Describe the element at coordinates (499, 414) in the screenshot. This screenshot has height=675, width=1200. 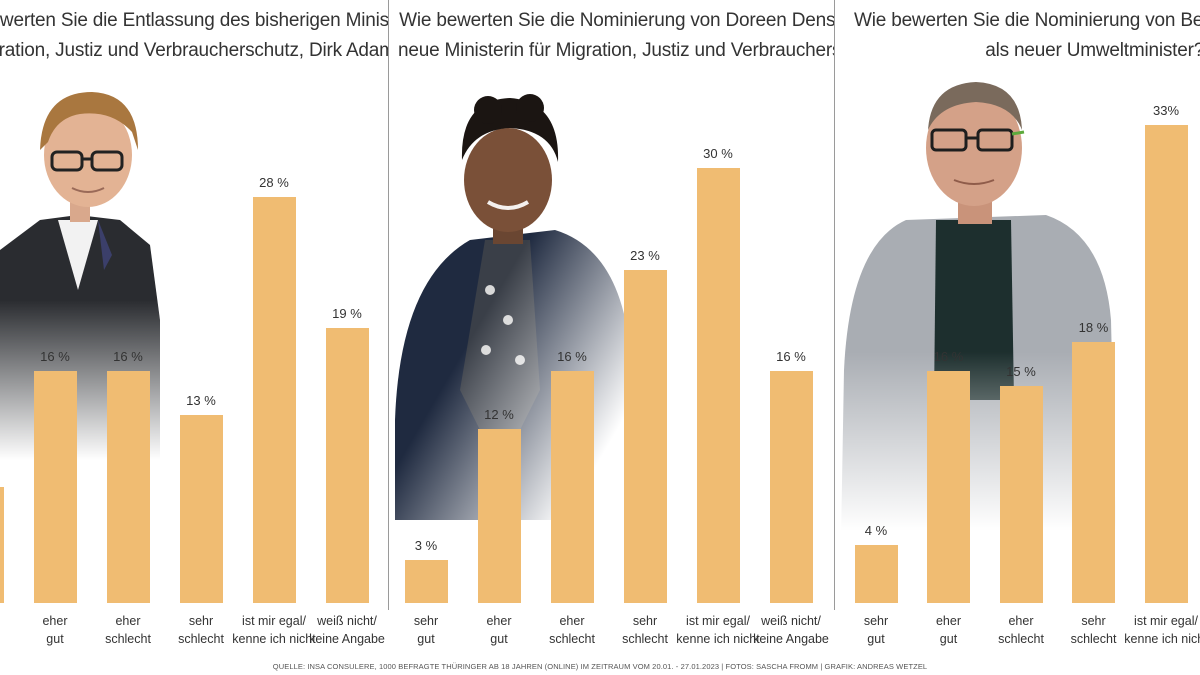
I see `bar-value-label: 12 %` at that location.